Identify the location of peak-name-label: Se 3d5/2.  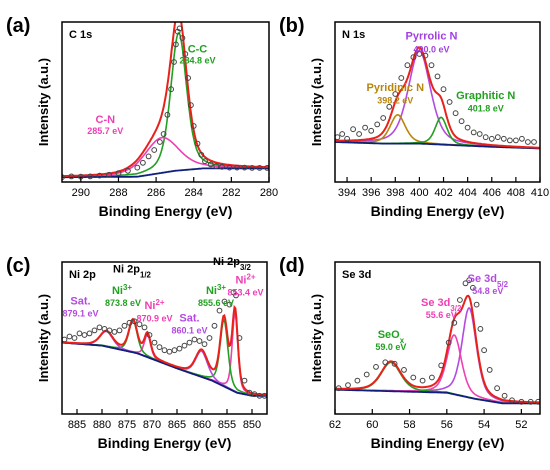
(488, 281).